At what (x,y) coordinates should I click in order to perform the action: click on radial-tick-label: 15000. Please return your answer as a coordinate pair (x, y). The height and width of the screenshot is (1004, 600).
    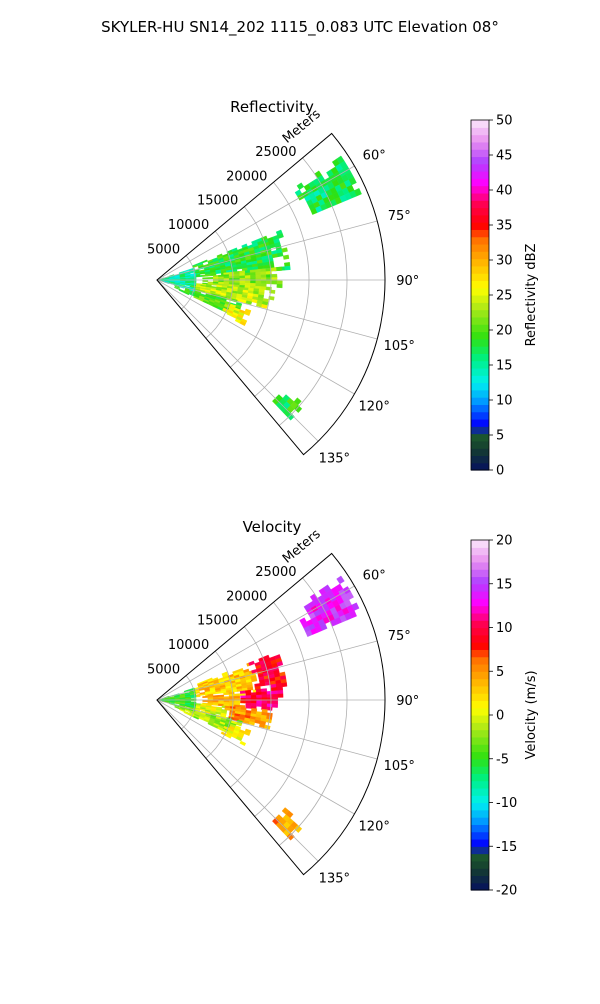
    Looking at the image, I should click on (217, 201).